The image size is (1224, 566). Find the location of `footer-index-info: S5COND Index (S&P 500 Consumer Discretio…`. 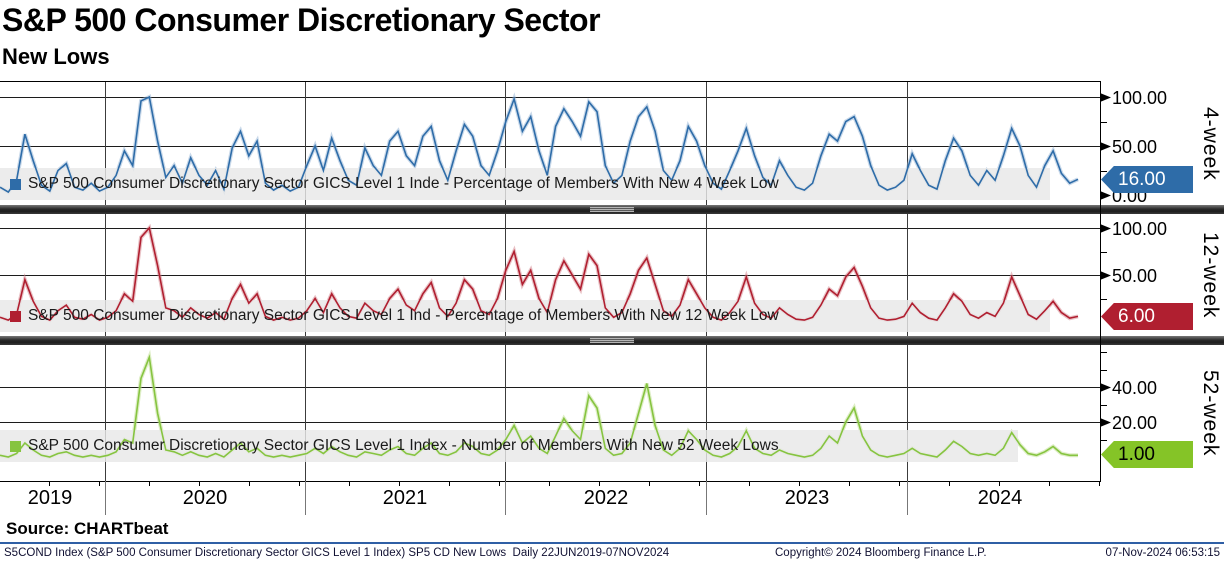

footer-index-info: S5COND Index (S&P 500 Consumer Discretio… is located at coordinates (337, 553).